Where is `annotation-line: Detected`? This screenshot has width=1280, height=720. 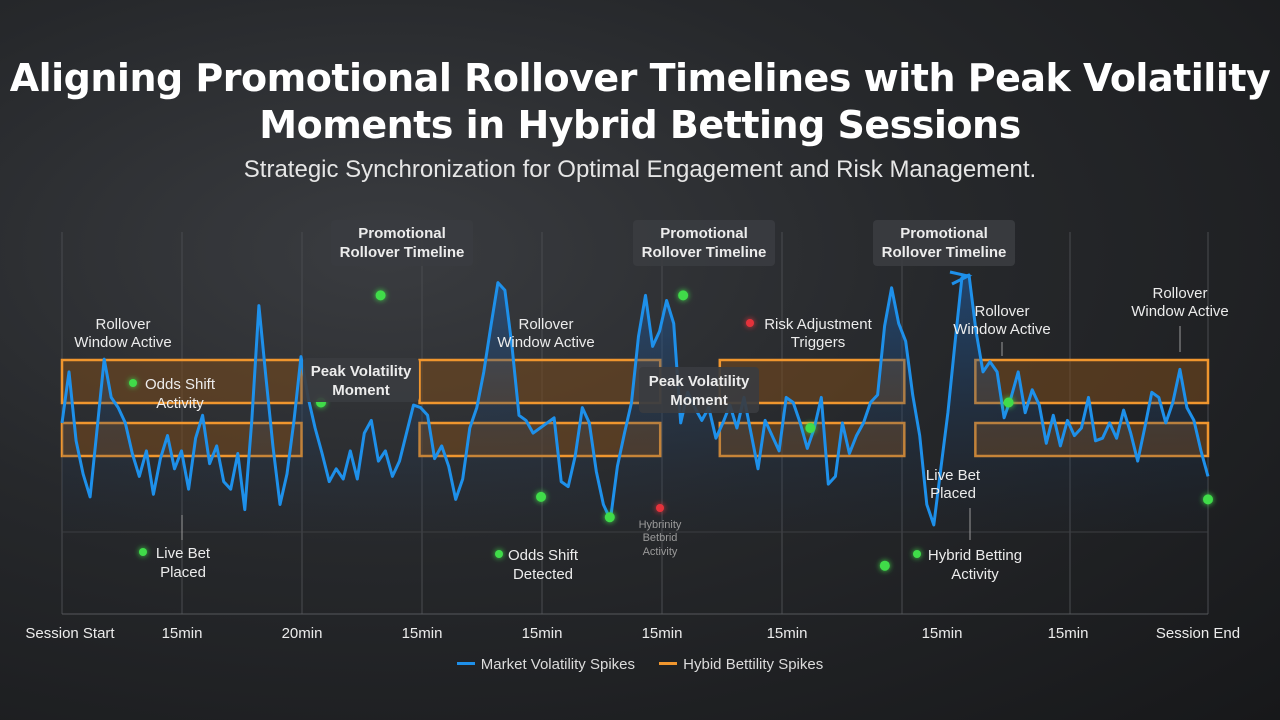
annotation-line: Detected is located at coordinates (543, 574).